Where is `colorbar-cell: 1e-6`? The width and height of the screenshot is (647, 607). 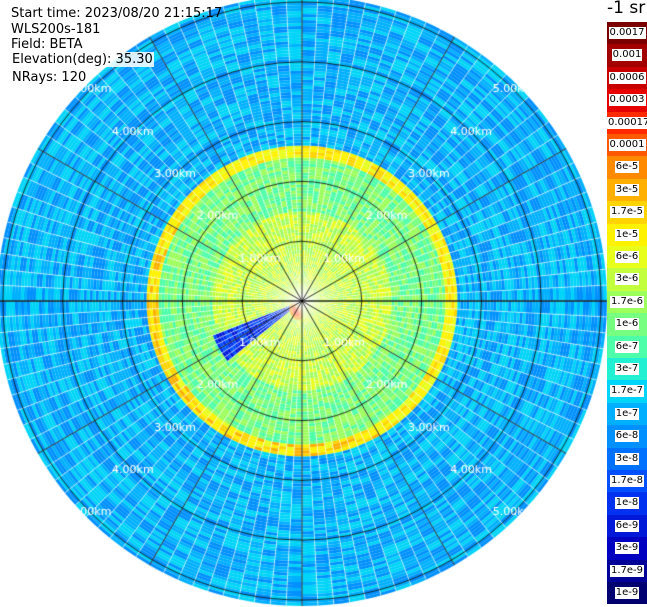
colorbar-cell: 1e-6 is located at coordinates (627, 324).